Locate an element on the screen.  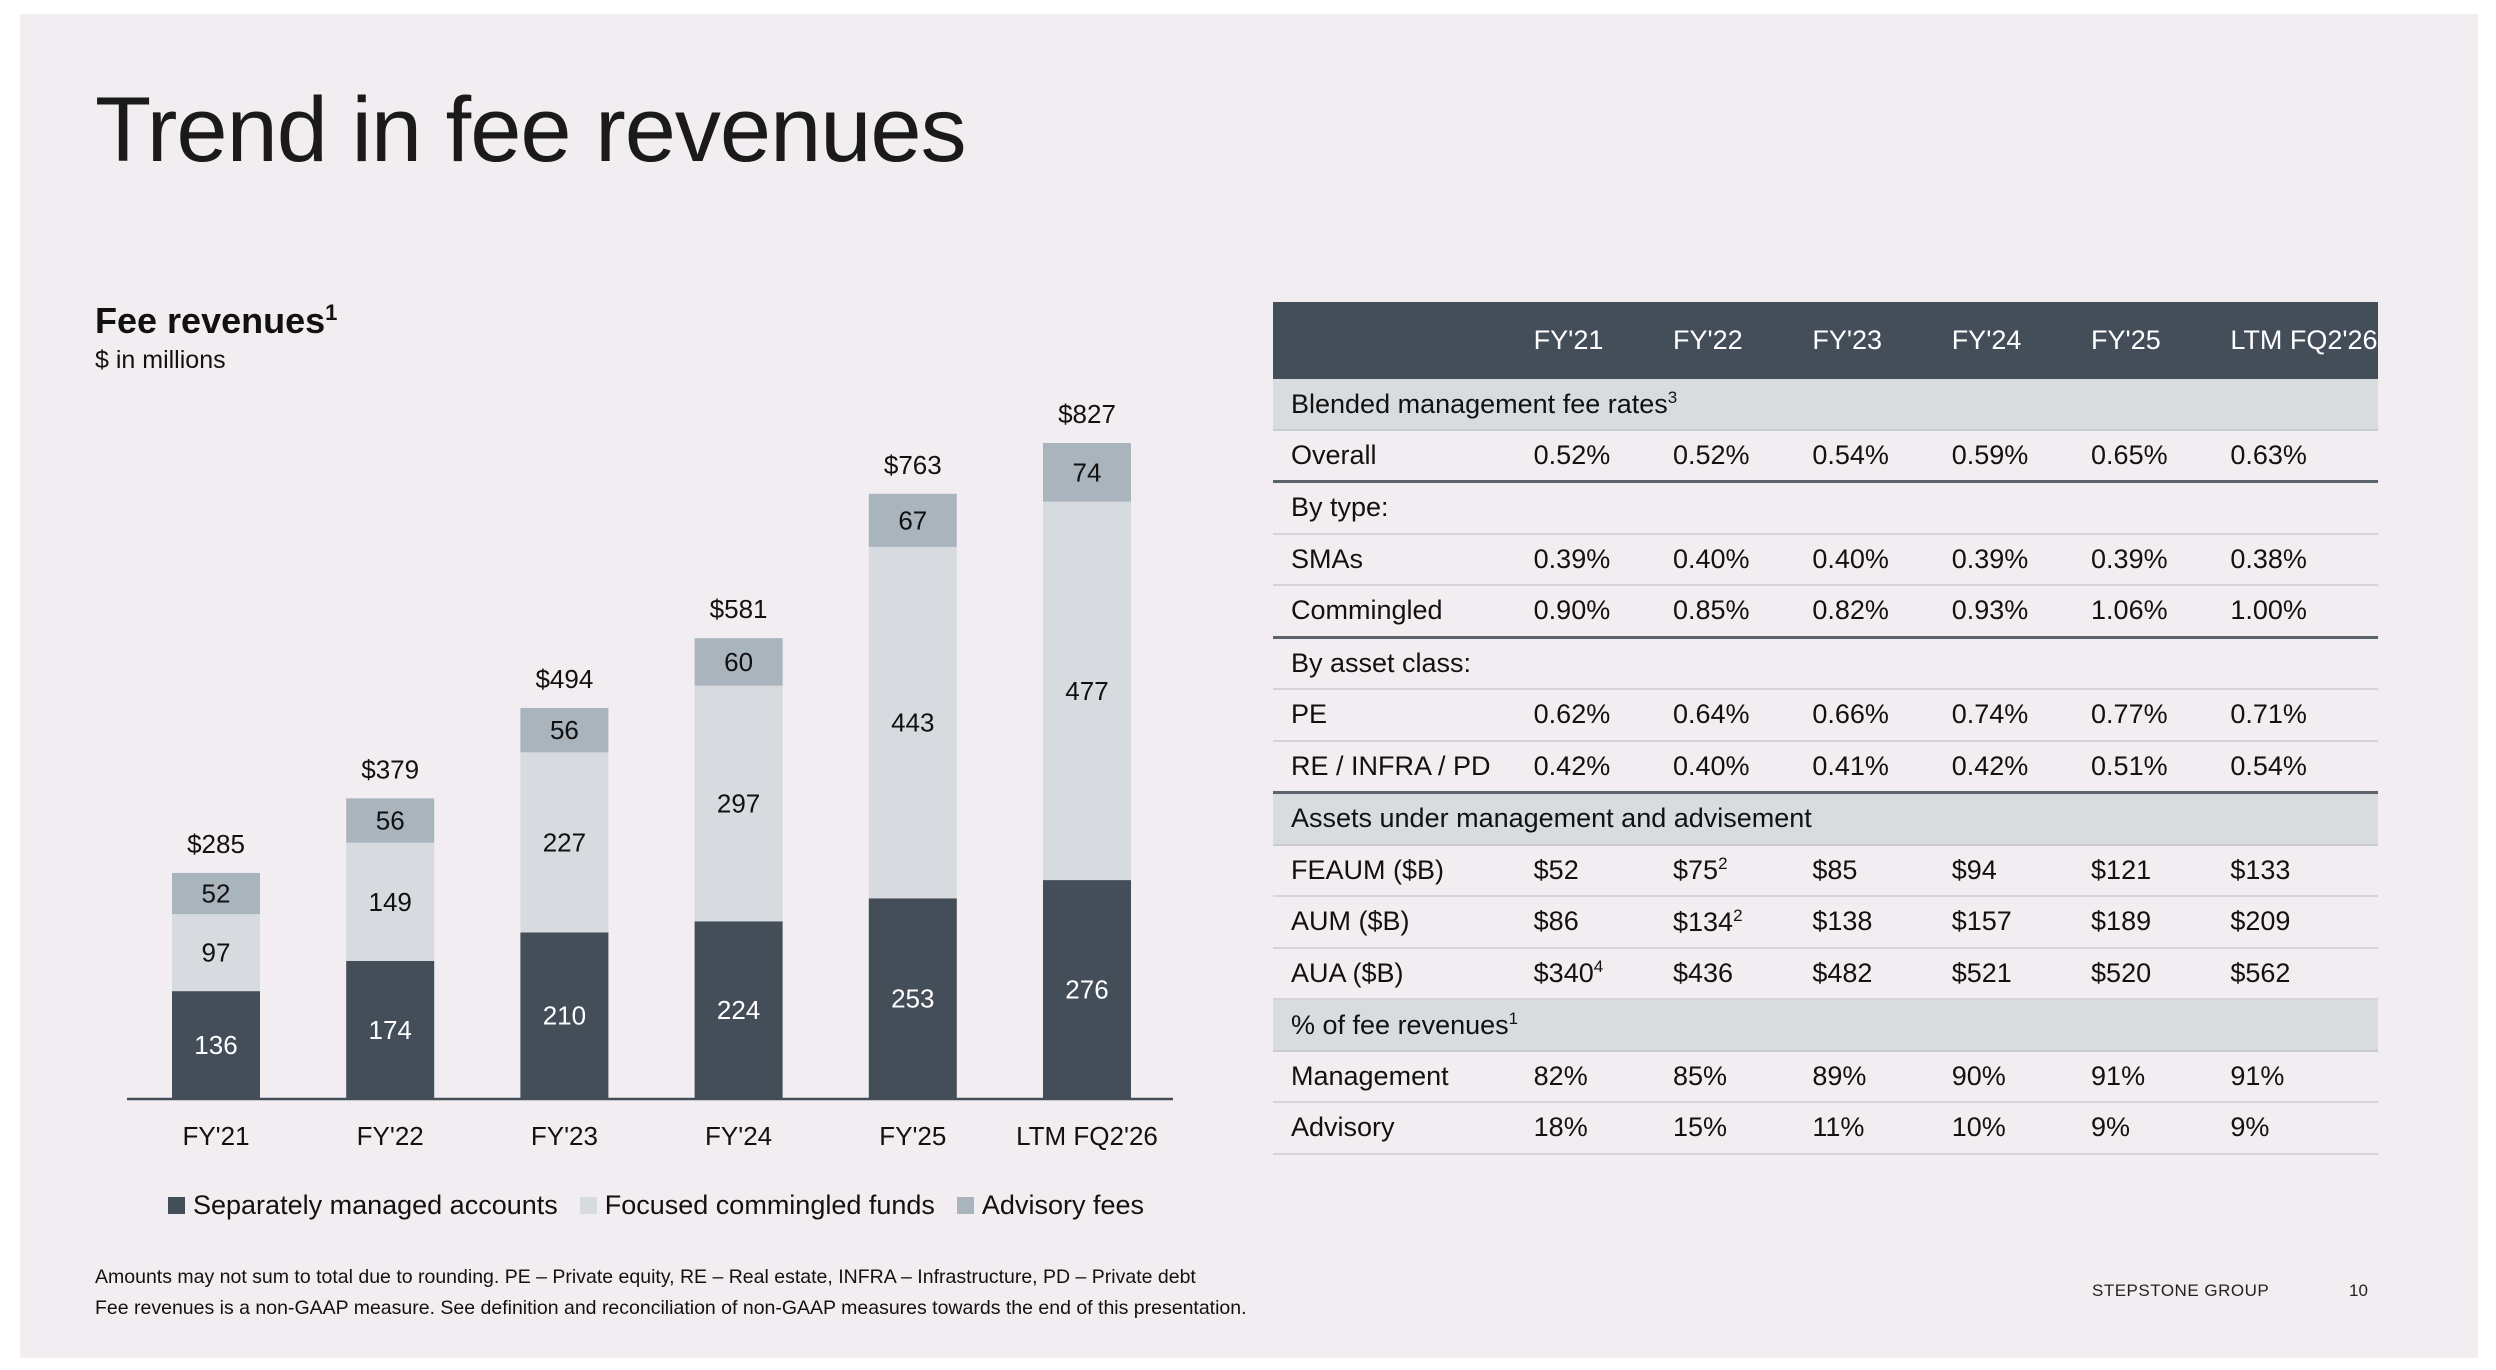
cell-value: $340 is located at coordinates (1563, 973).